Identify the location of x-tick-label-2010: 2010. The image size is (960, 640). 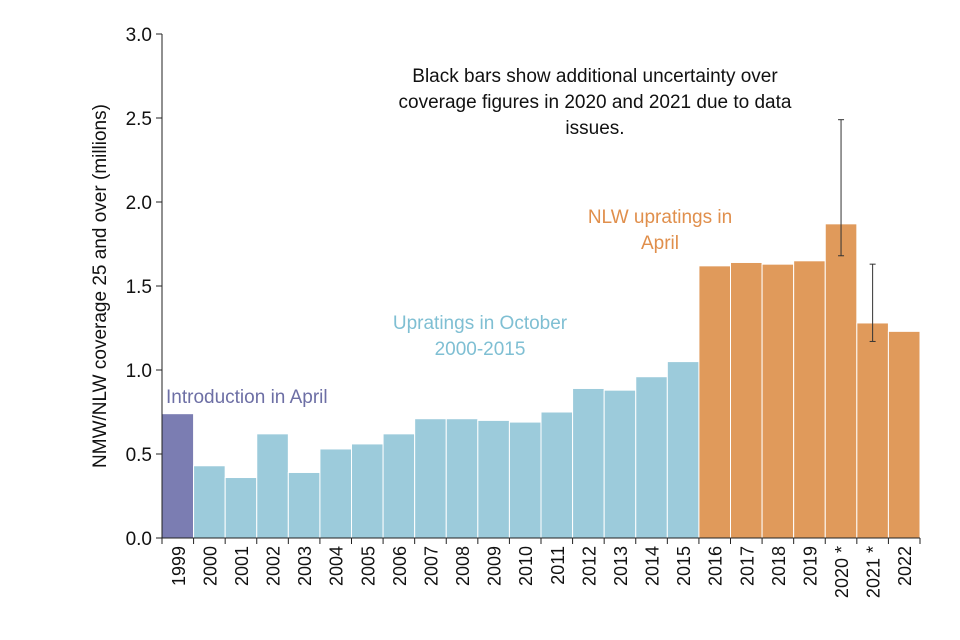
(526, 566).